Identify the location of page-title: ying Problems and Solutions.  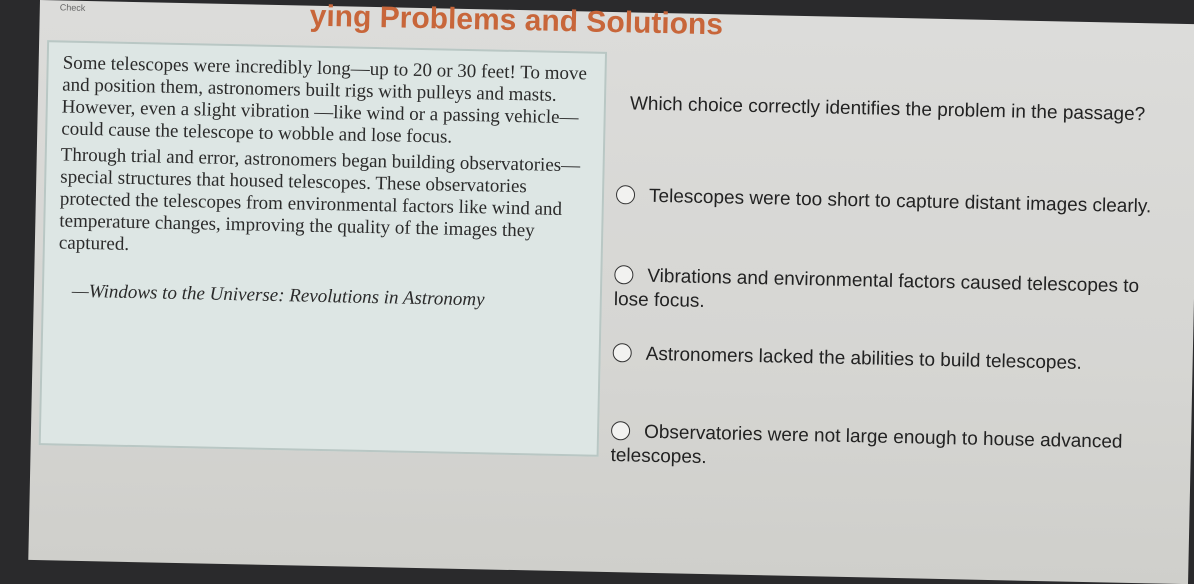
(516, 21).